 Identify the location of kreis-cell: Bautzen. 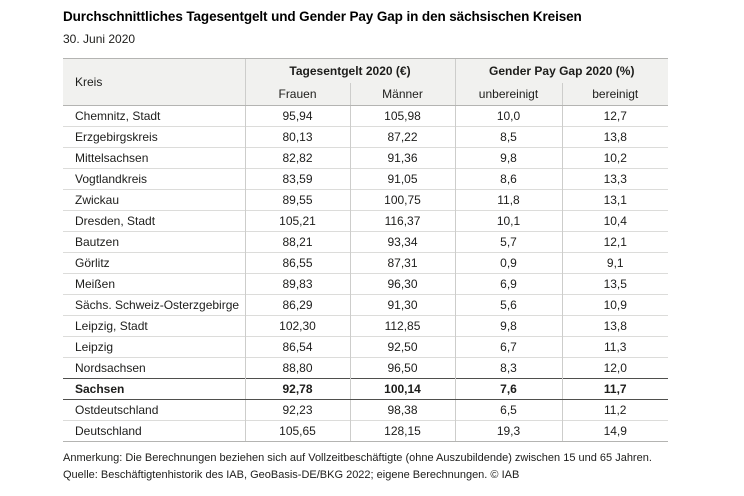
(154, 242).